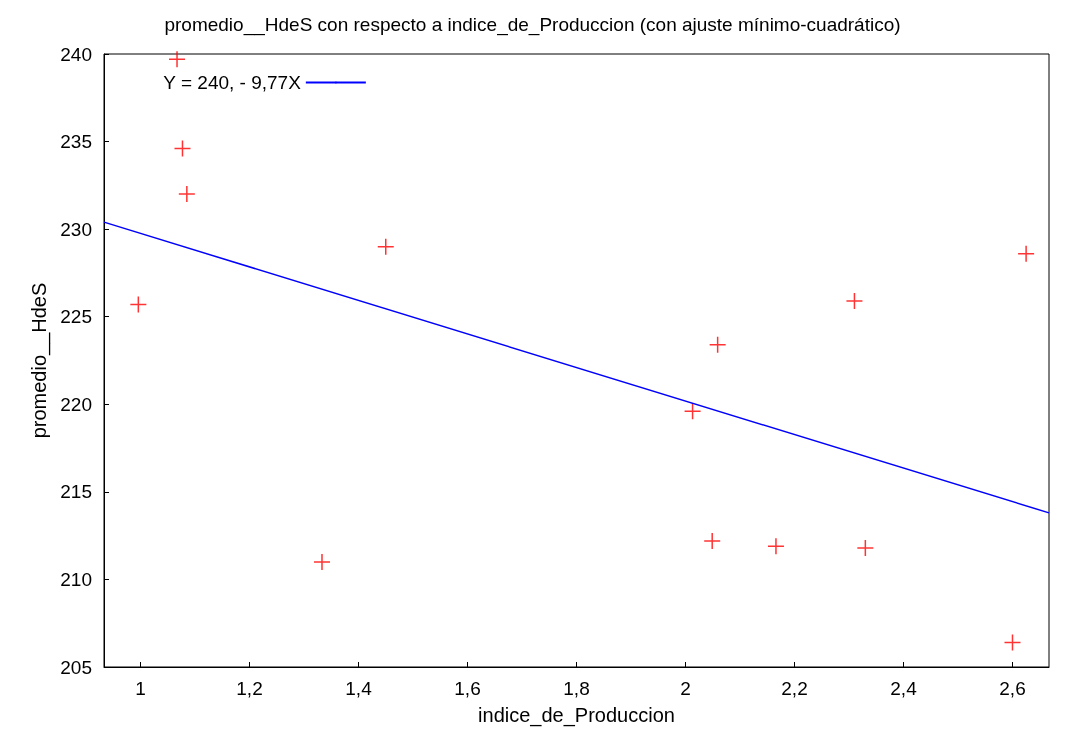 The height and width of the screenshot is (751, 1065). Describe the element at coordinates (904, 688) in the screenshot. I see `x-tick-label: 2,4` at that location.